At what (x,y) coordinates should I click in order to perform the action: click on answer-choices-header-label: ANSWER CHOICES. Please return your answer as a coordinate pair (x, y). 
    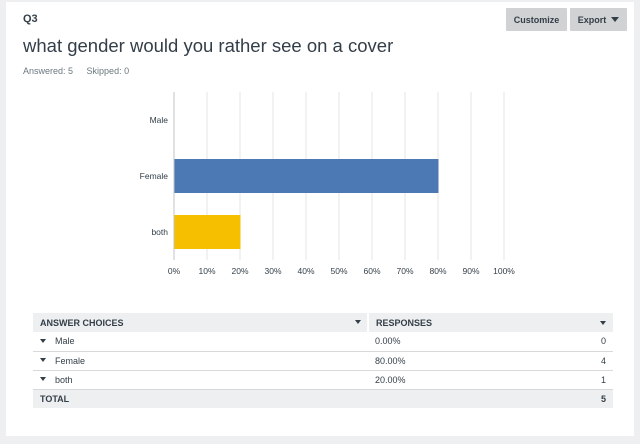
    Looking at the image, I should click on (82, 322).